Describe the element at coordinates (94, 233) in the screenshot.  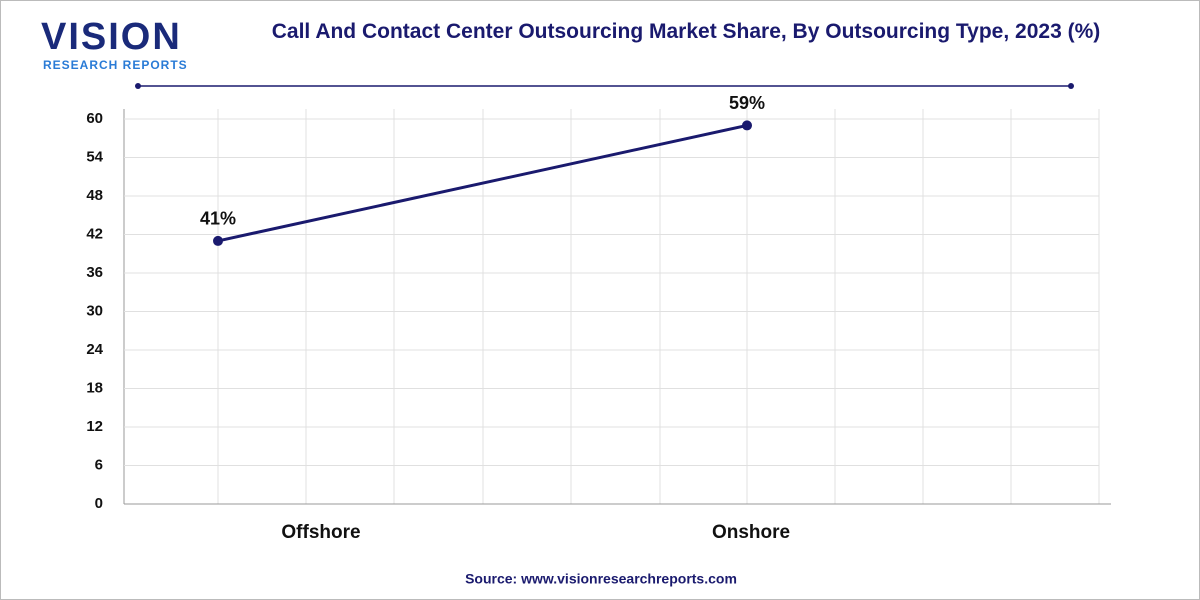
I see `y-tick-label: 42` at that location.